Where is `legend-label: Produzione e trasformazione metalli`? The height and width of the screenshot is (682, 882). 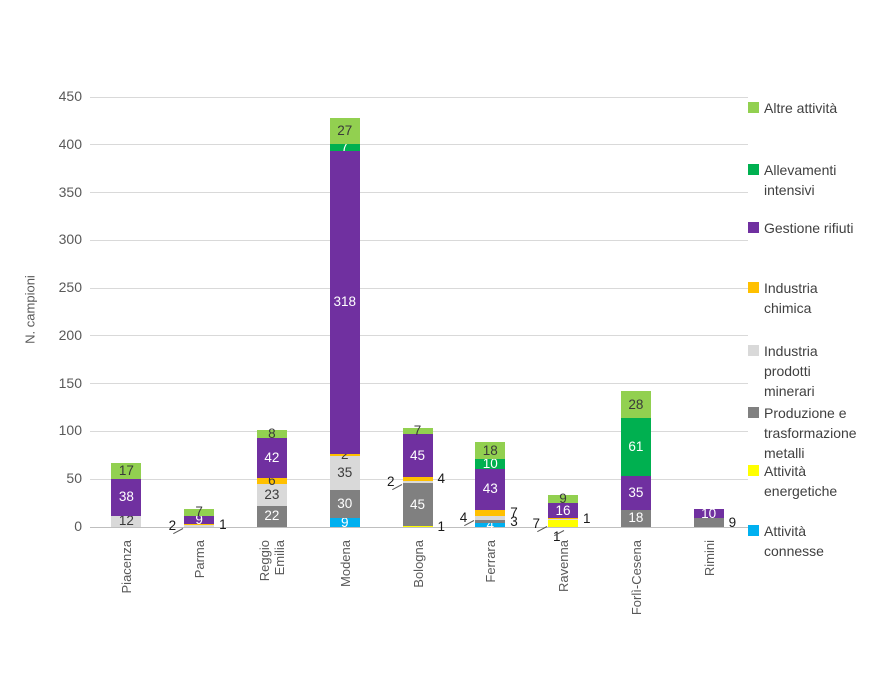
legend-label: Produzione e trasformazione metalli is located at coordinates (810, 433).